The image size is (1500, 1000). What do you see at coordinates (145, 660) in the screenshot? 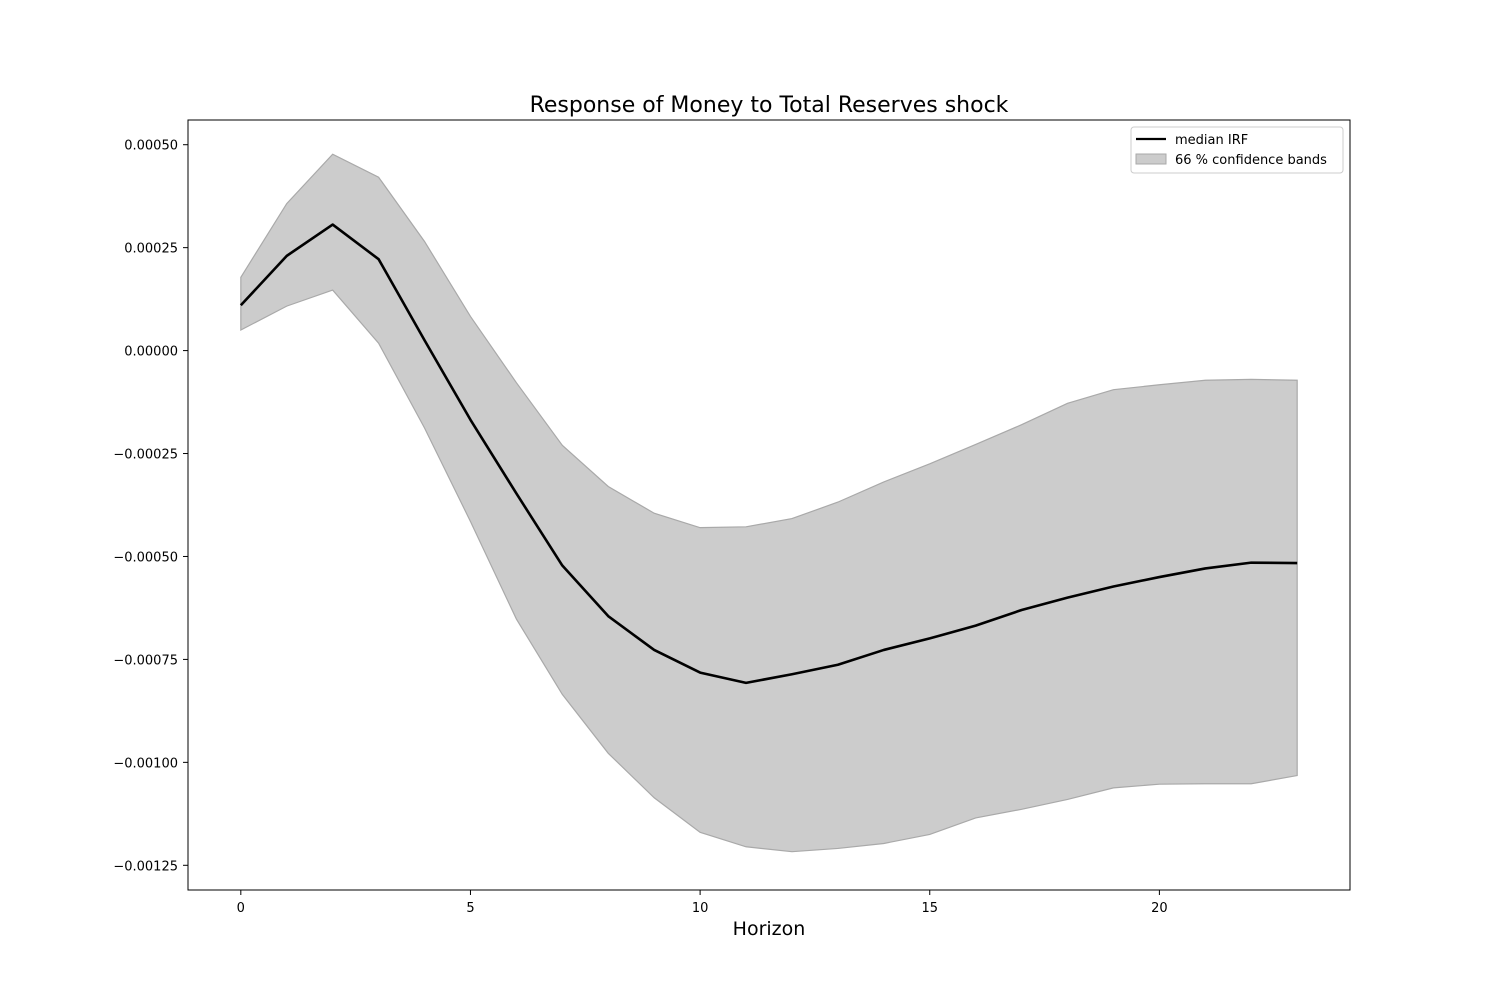
I see `y-tick-label: −0.00075` at bounding box center [145, 660].